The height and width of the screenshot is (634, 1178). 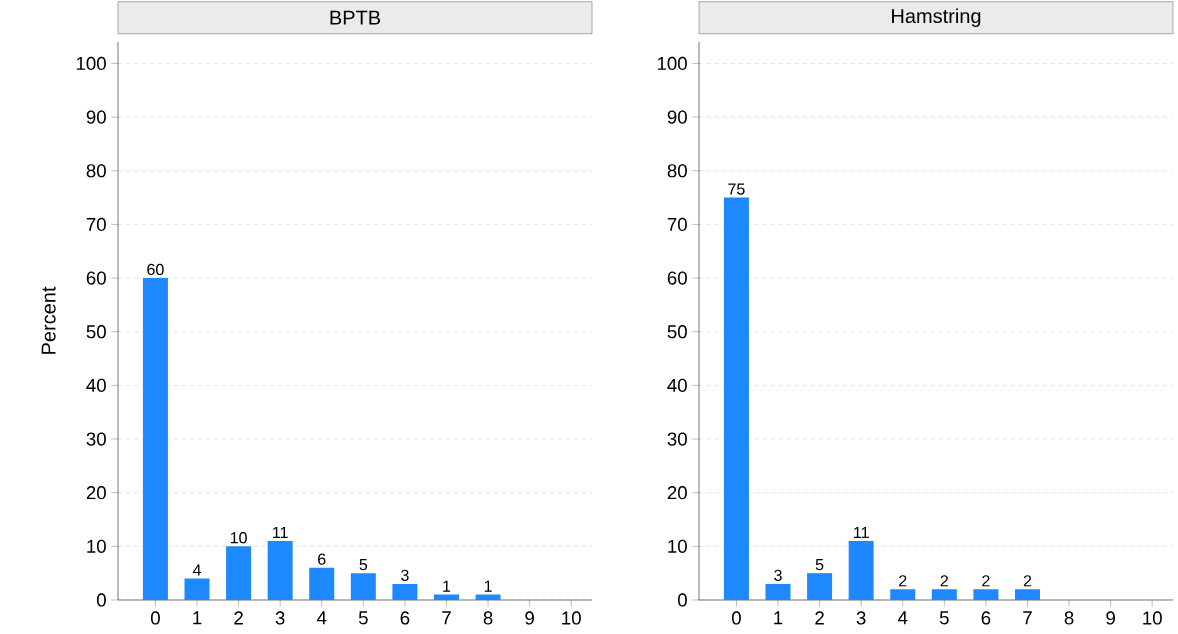 What do you see at coordinates (322, 559) in the screenshot?
I see `data-label: 6` at bounding box center [322, 559].